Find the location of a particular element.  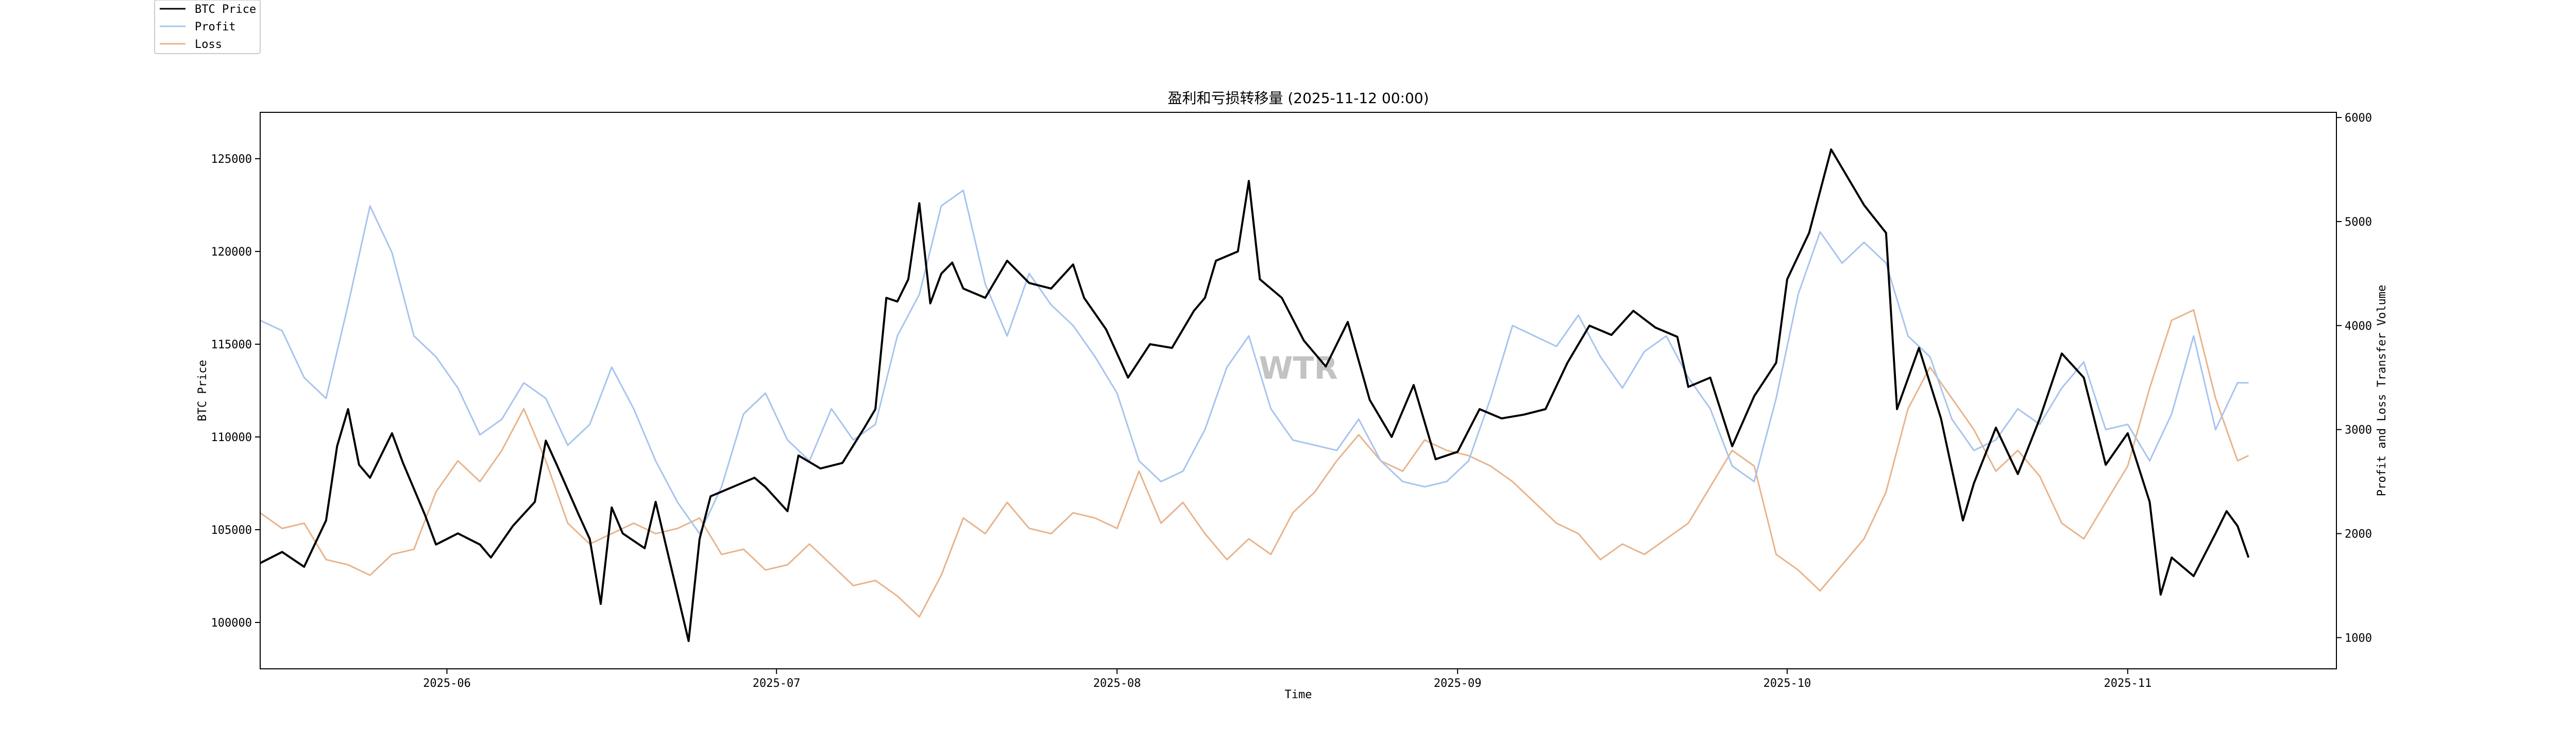

x-tick-label: 2025-06 is located at coordinates (447, 683).